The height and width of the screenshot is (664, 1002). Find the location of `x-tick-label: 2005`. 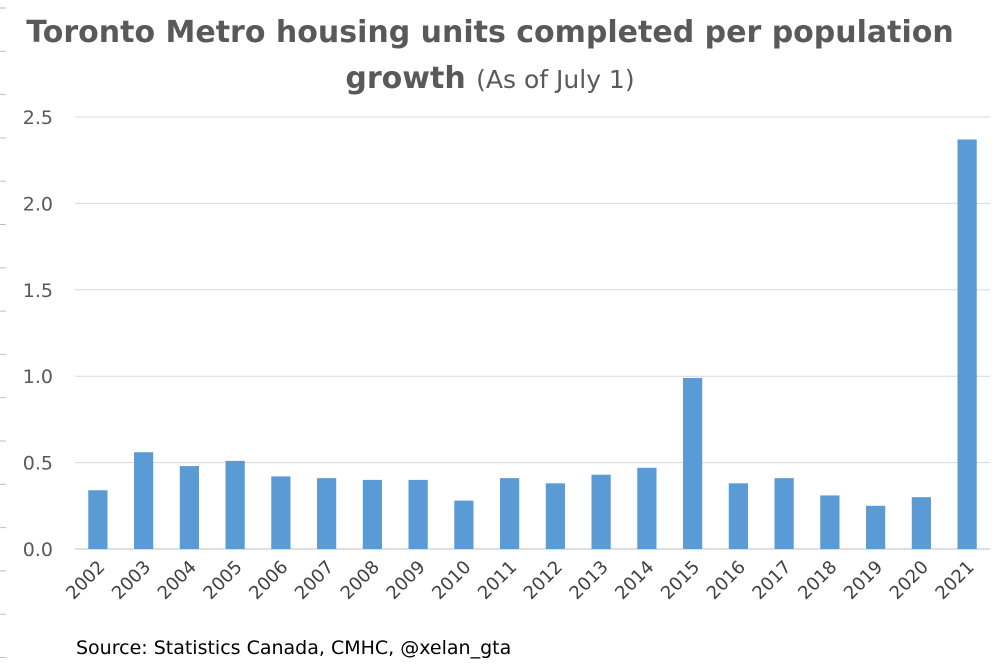

x-tick-label: 2005 is located at coordinates (222, 580).